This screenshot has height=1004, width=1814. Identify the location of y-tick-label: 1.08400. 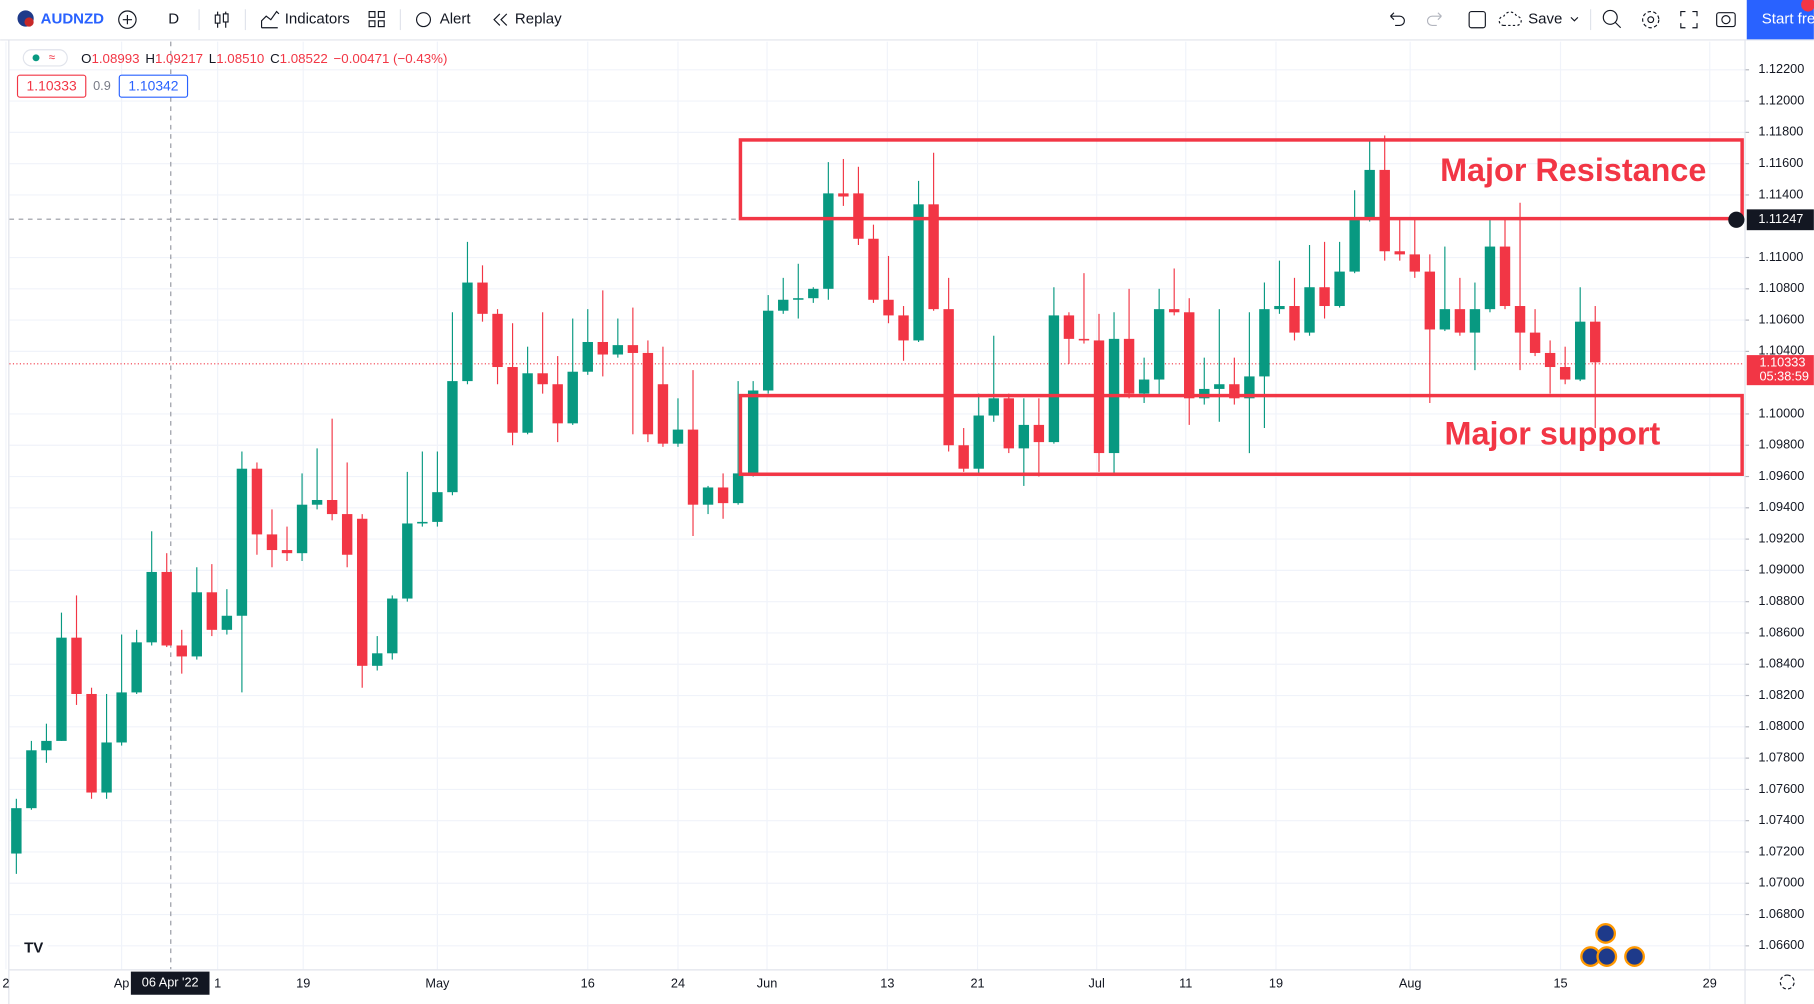
(1781, 663).